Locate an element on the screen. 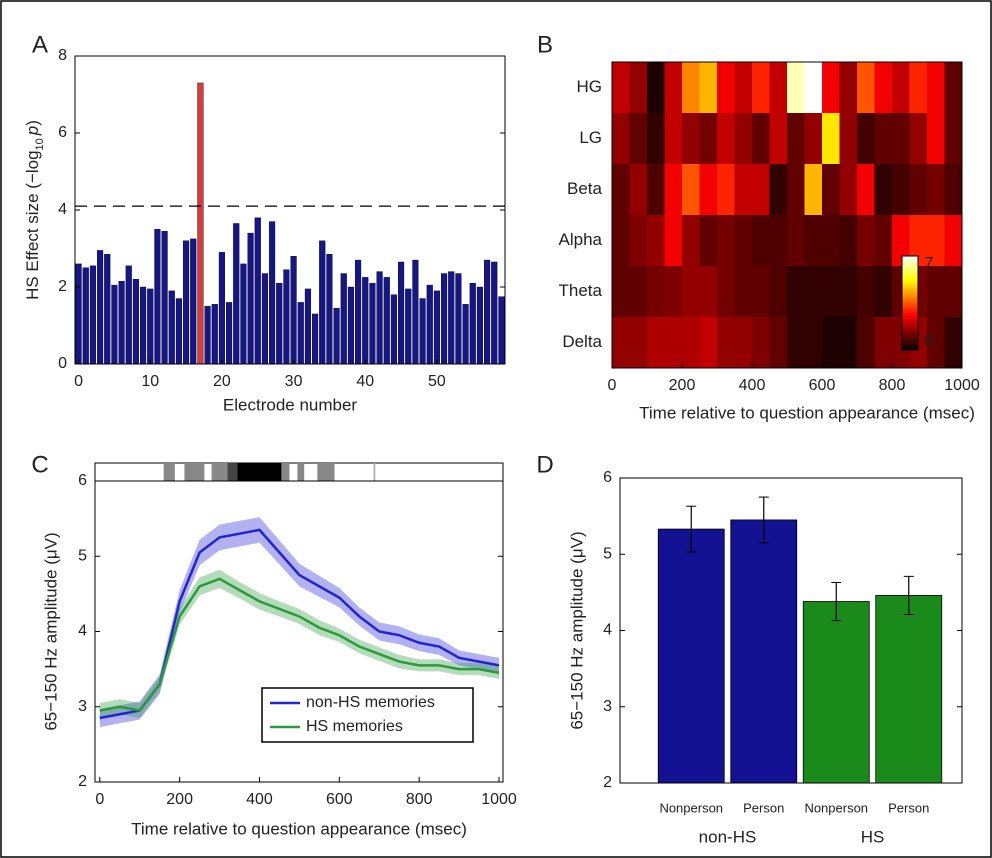 Image resolution: width=992 pixels, height=858 pixels. error-band is located at coordinates (299, 622).